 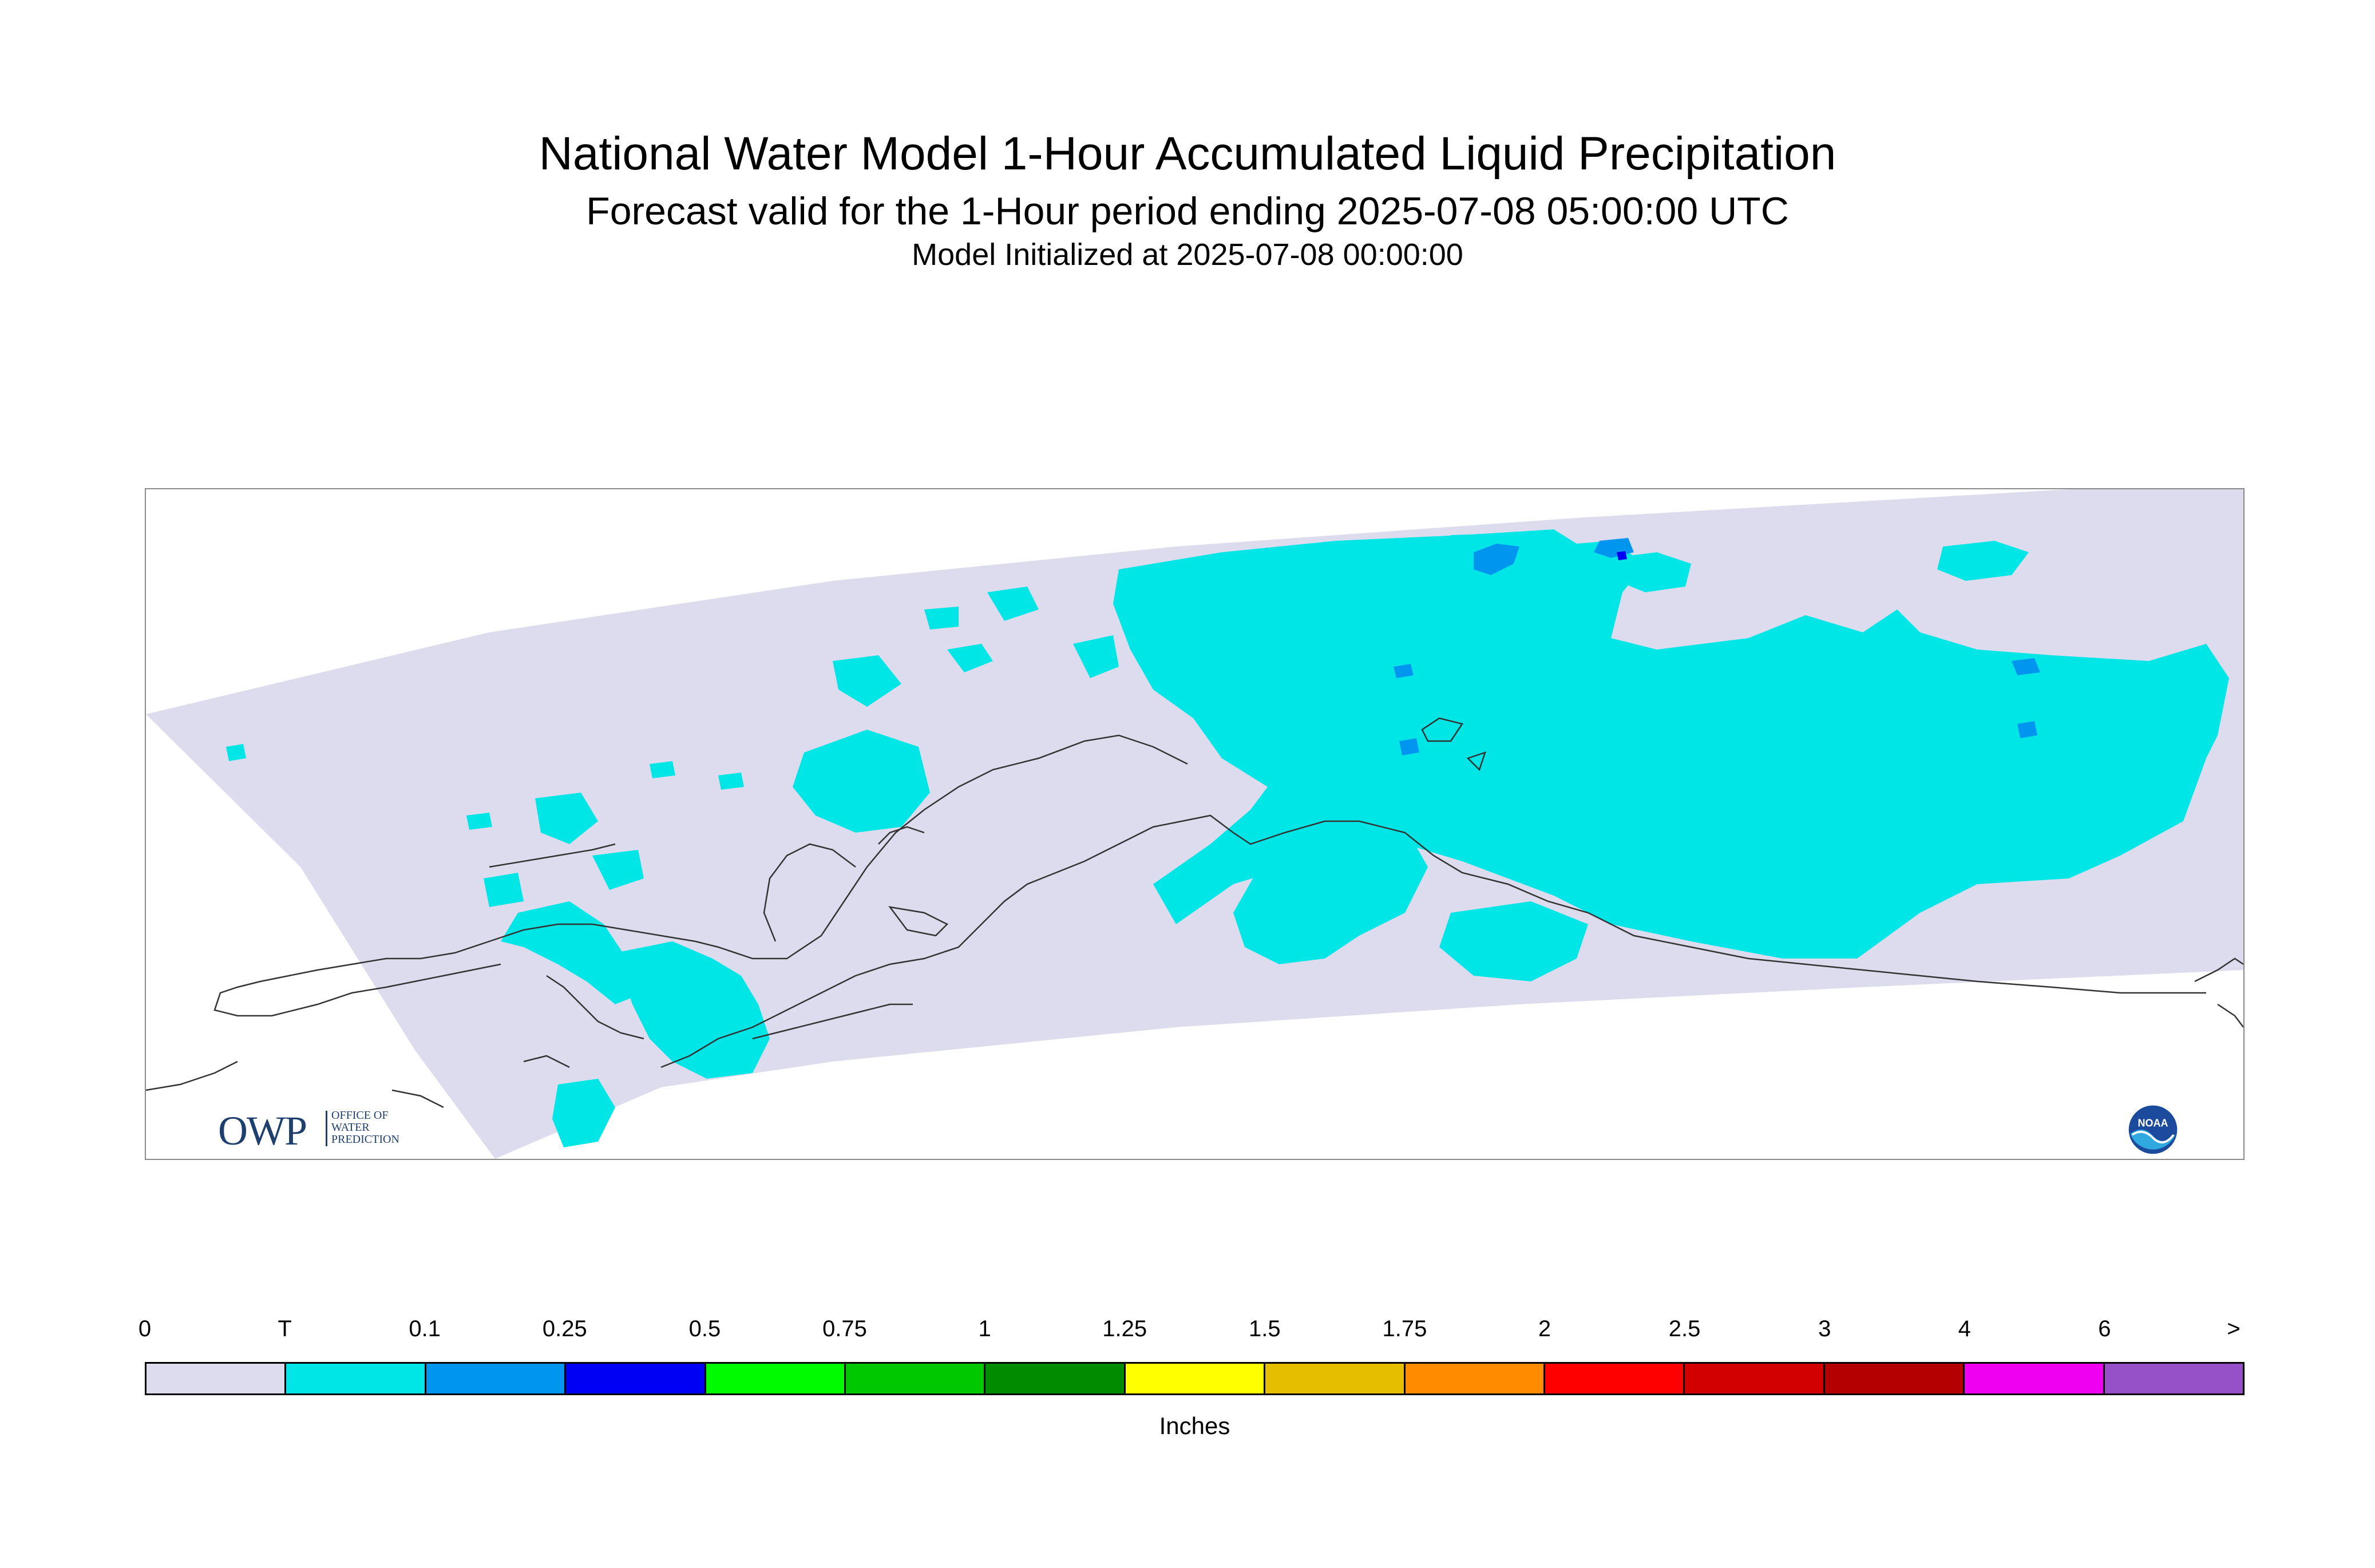 What do you see at coordinates (326, 1128) in the screenshot?
I see `owp-logo-divider` at bounding box center [326, 1128].